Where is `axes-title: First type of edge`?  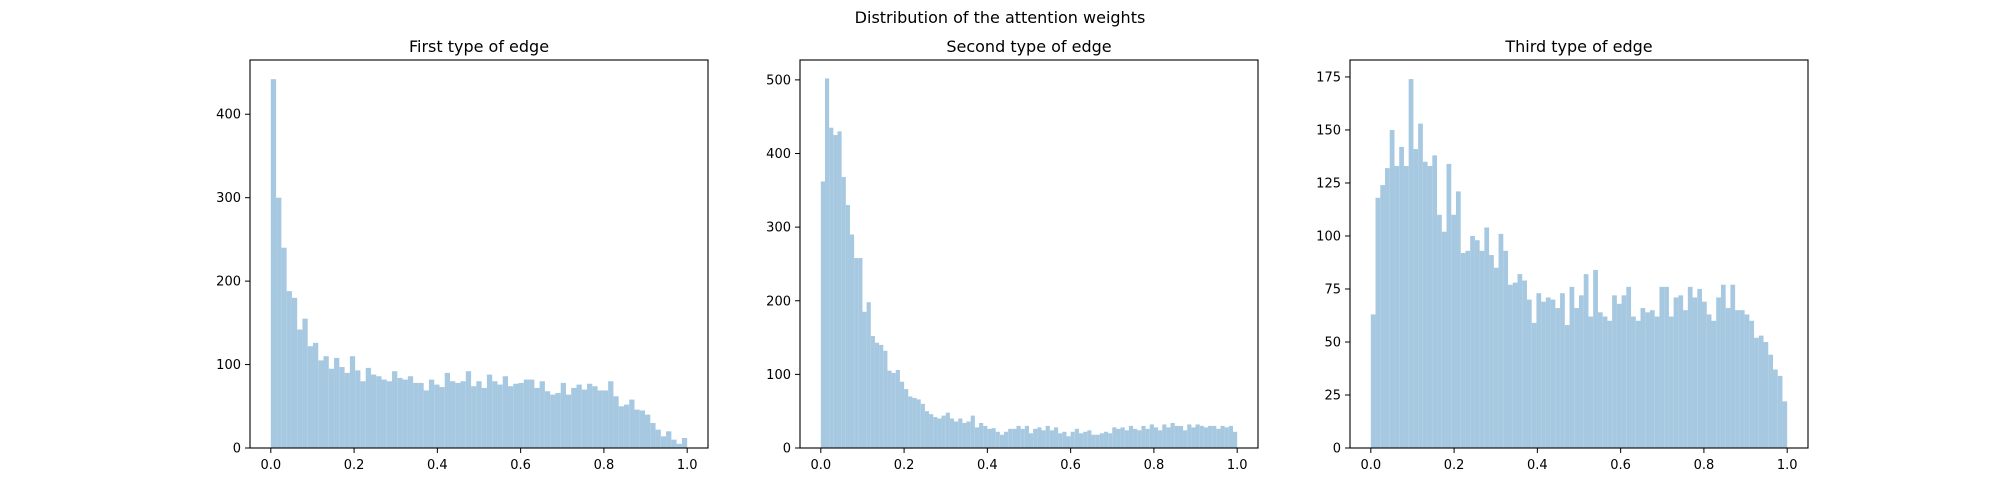
axes-title: First type of edge is located at coordinates (479, 46).